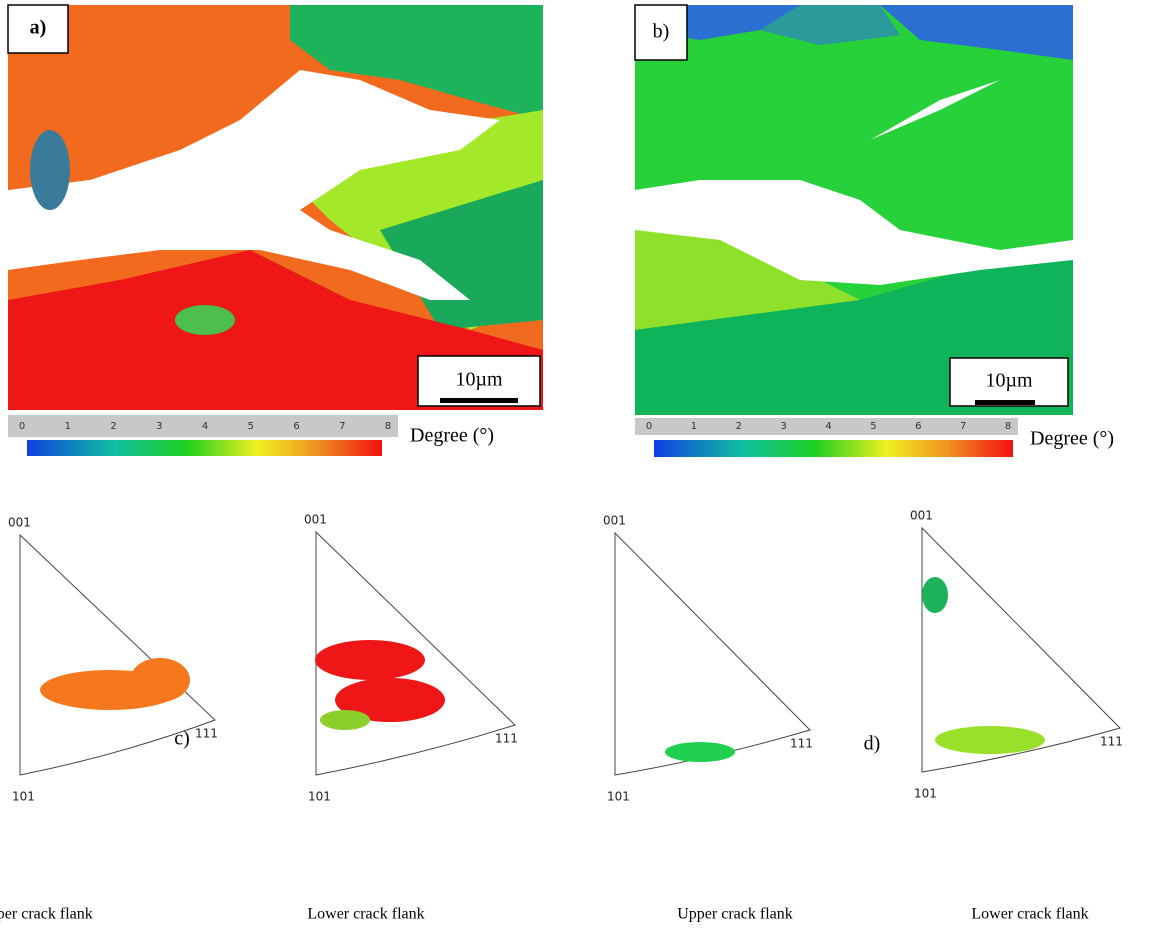 Image resolution: width=1160 pixels, height=948 pixels. I want to click on group-label: c), so click(182, 739).